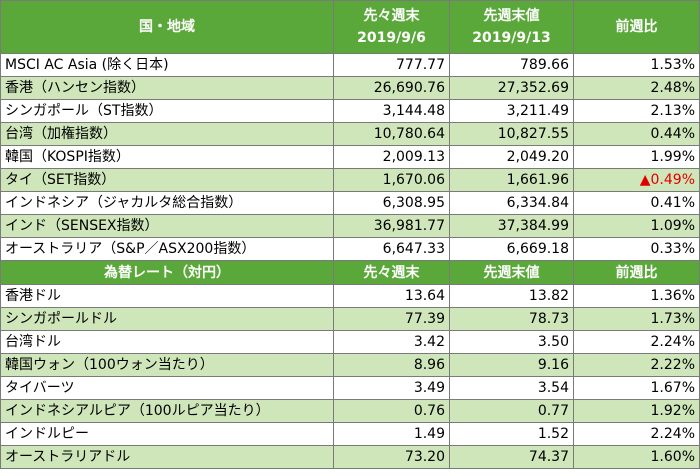 The height and width of the screenshot is (476, 700). I want to click on value-cell: 6,334.84, so click(511, 203).